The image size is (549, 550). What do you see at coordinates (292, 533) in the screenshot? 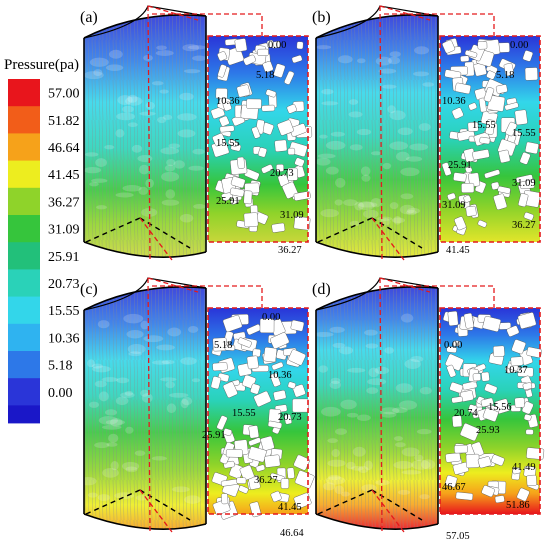
I see `pressure-value-label: 46.64` at bounding box center [292, 533].